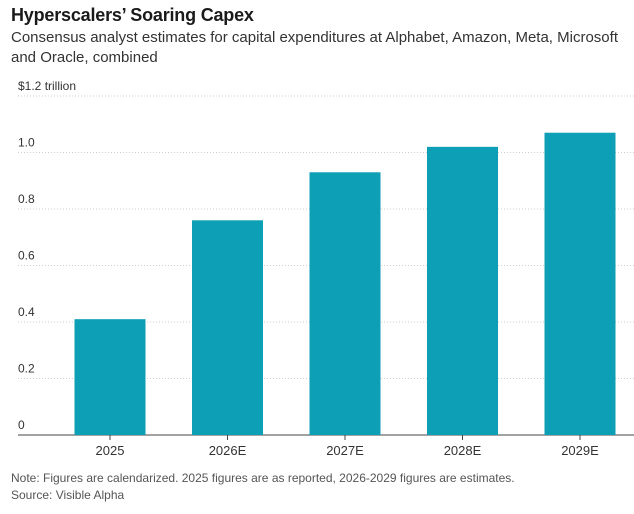 This screenshot has height=514, width=634. I want to click on x-tick-label: 2028E, so click(463, 450).